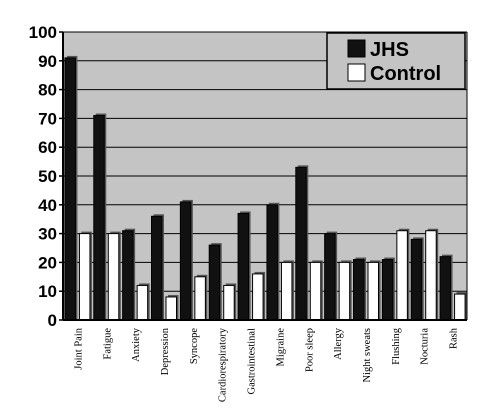 Image resolution: width=500 pixels, height=415 pixels. Describe the element at coordinates (280, 347) in the screenshot. I see `x-tick-label: Migraine` at that location.